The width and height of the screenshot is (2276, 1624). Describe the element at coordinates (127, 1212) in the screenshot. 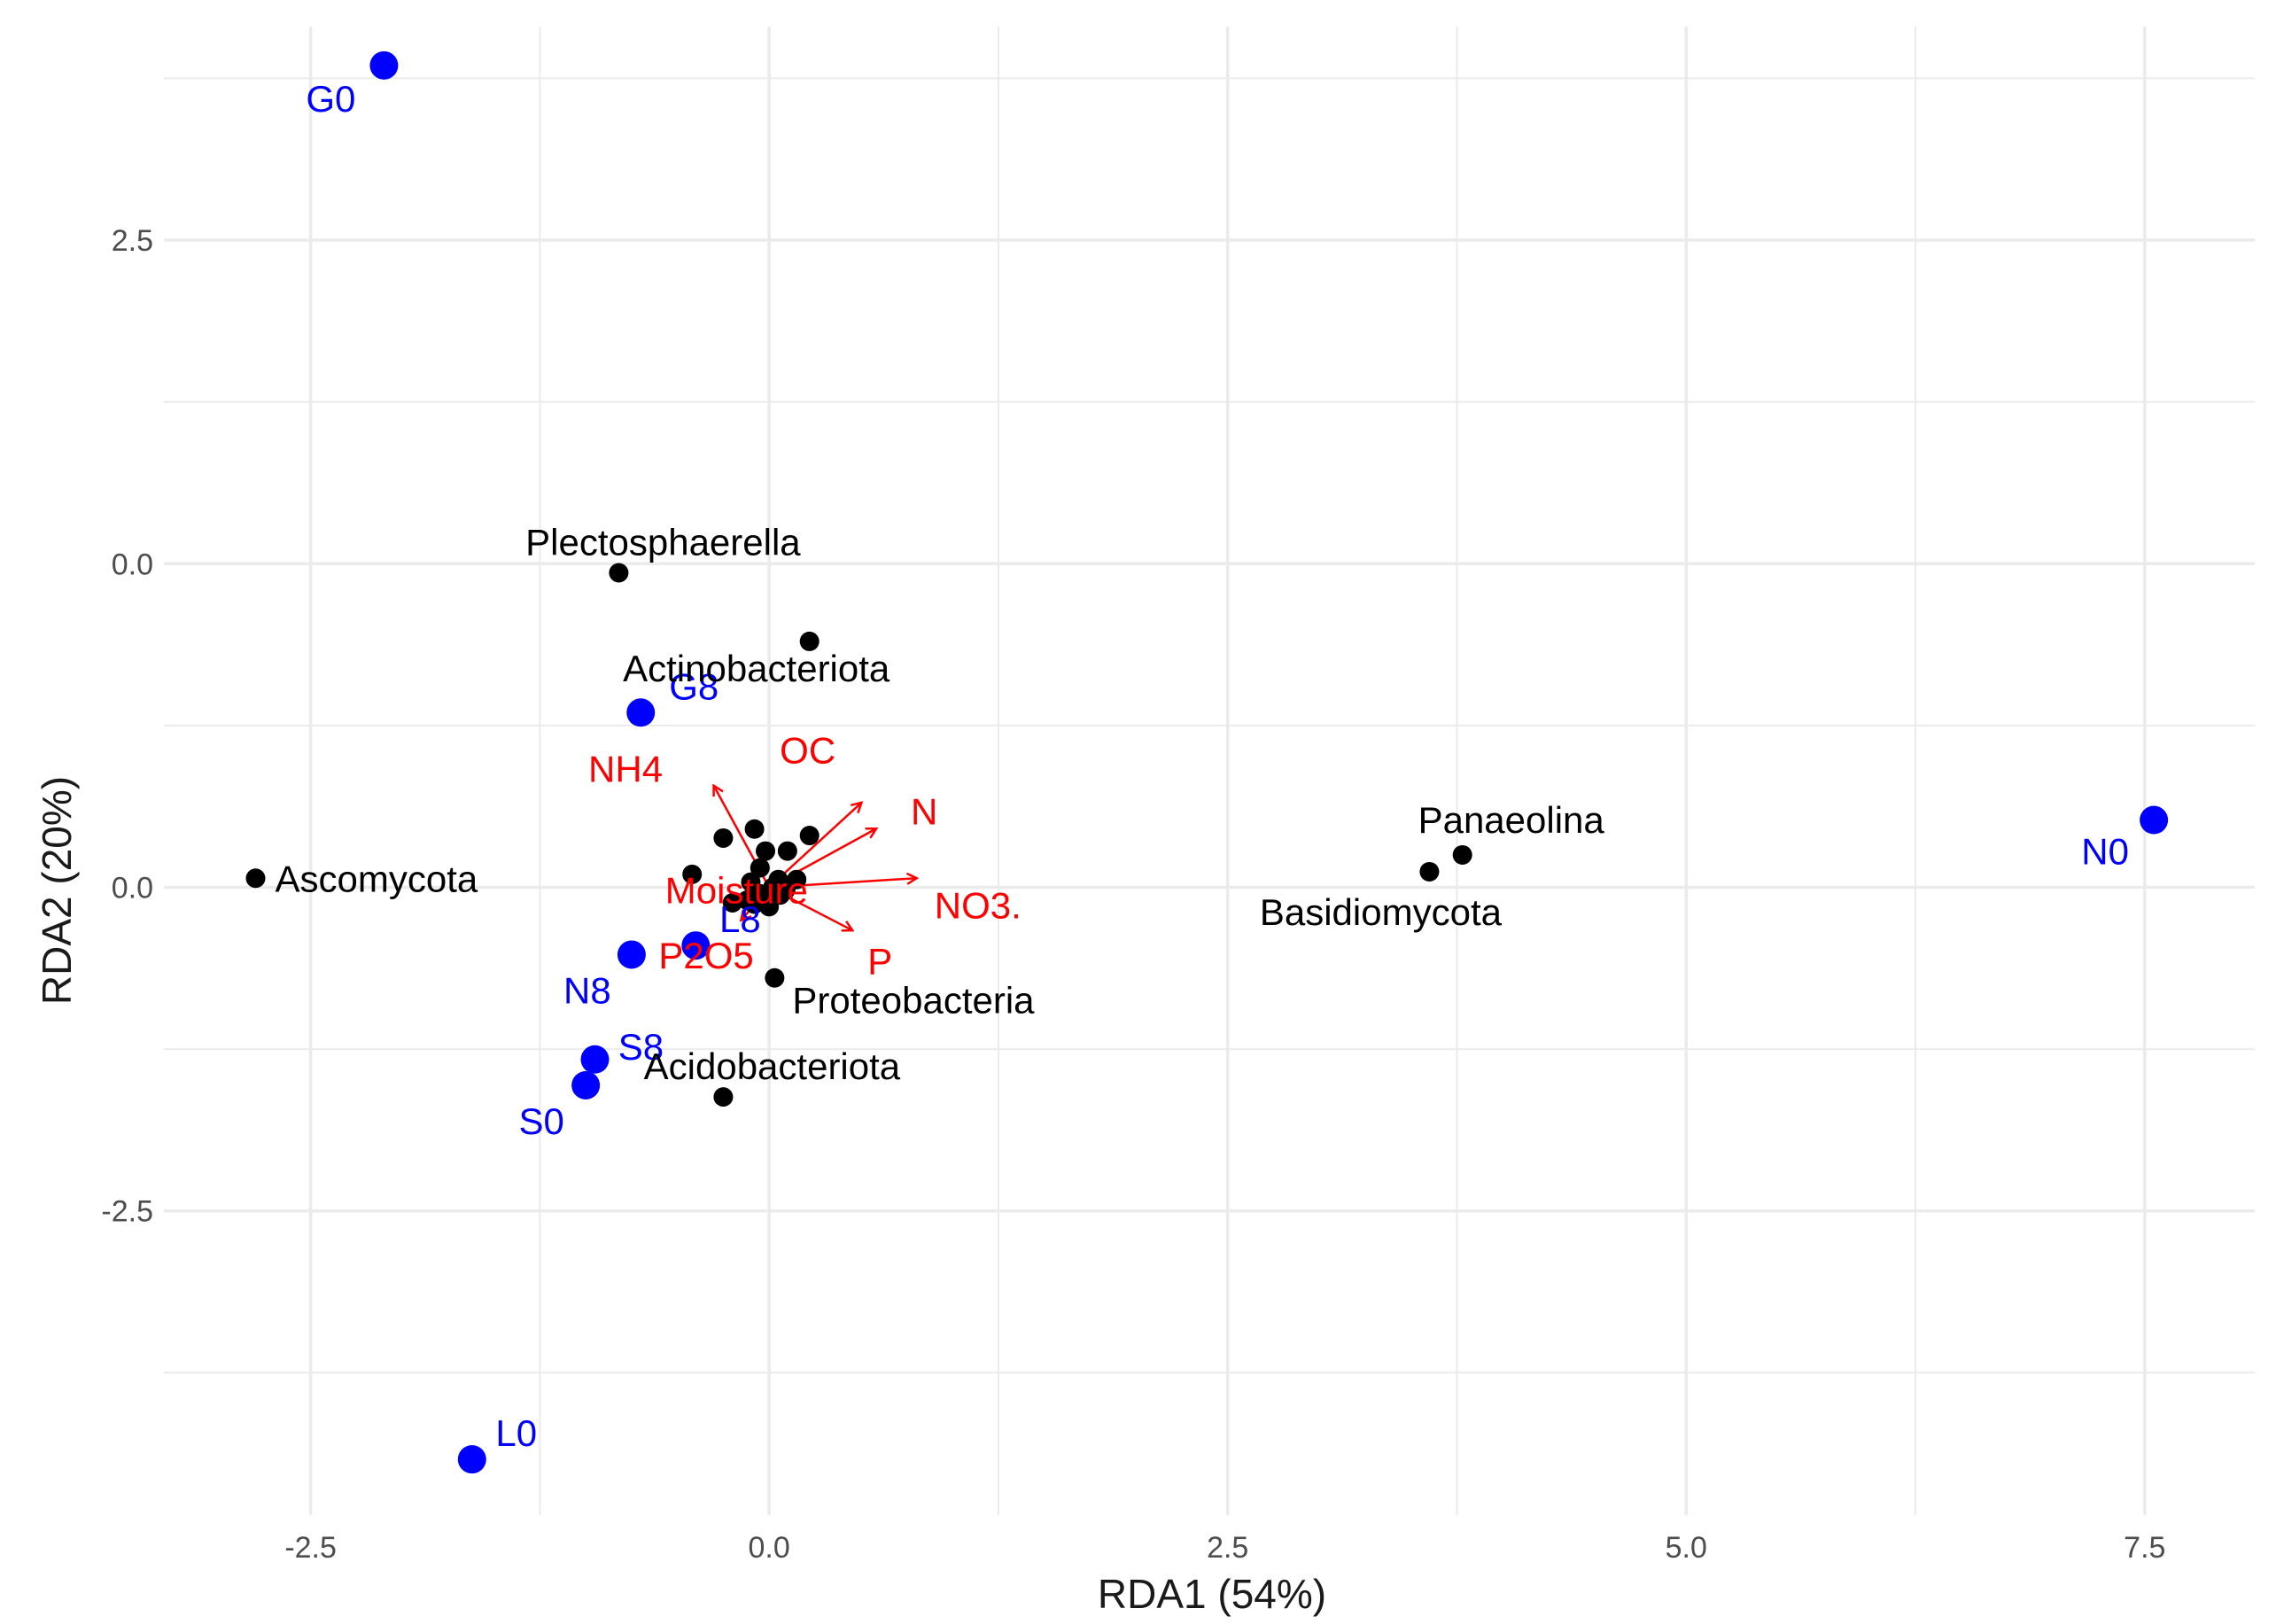

I see `y-tick-label: -2.5` at that location.